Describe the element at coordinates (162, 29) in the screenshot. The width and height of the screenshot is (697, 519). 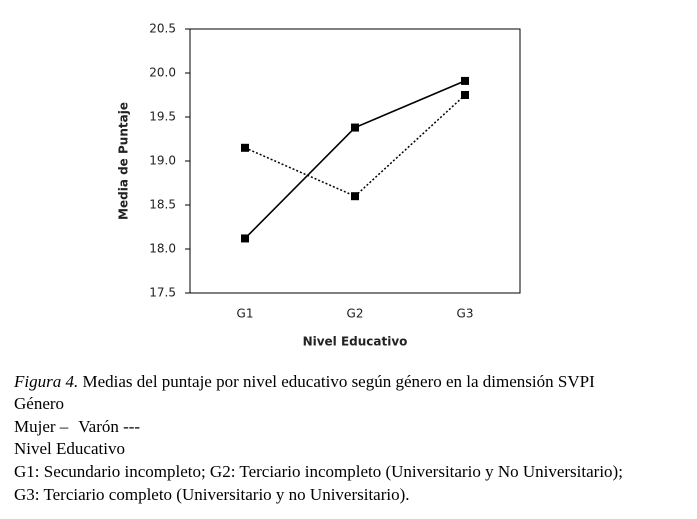
I see `y-tick-label: 20.5` at that location.